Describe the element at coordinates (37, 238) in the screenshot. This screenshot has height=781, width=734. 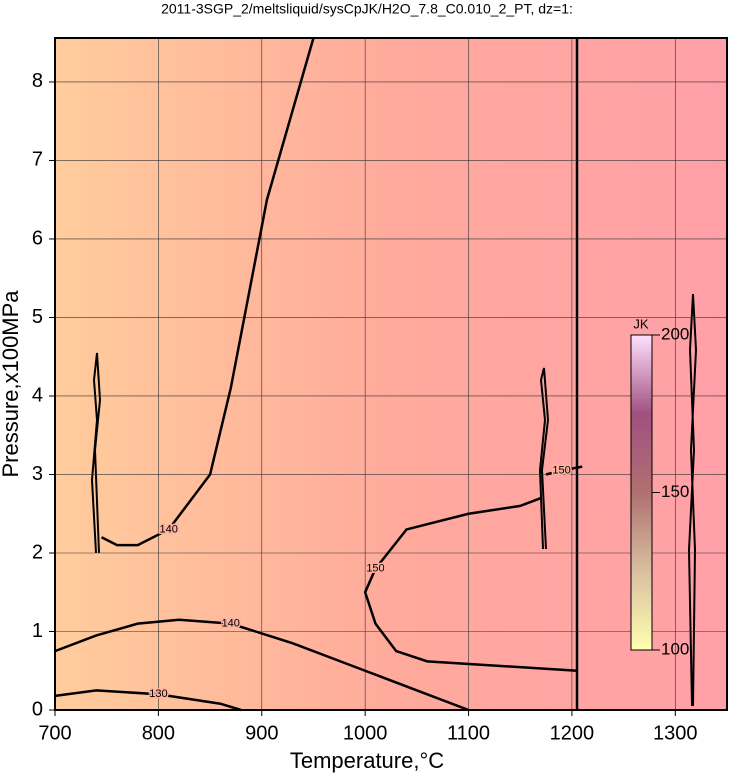
I see `y-tick-label: 6` at that location.